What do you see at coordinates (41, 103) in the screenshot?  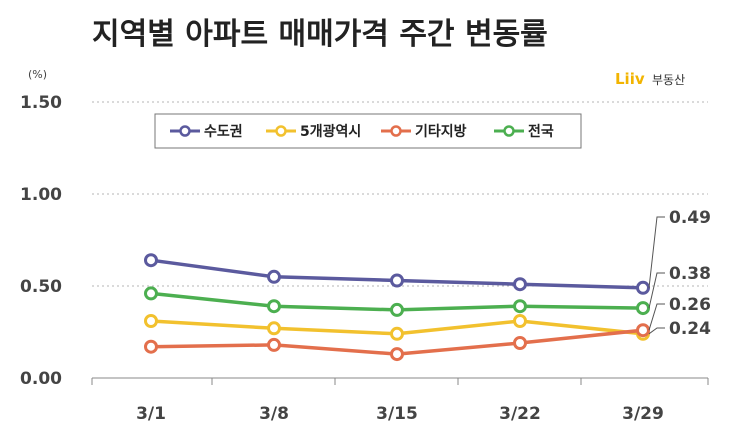 I see `y-tick-label: 1.50` at bounding box center [41, 103].